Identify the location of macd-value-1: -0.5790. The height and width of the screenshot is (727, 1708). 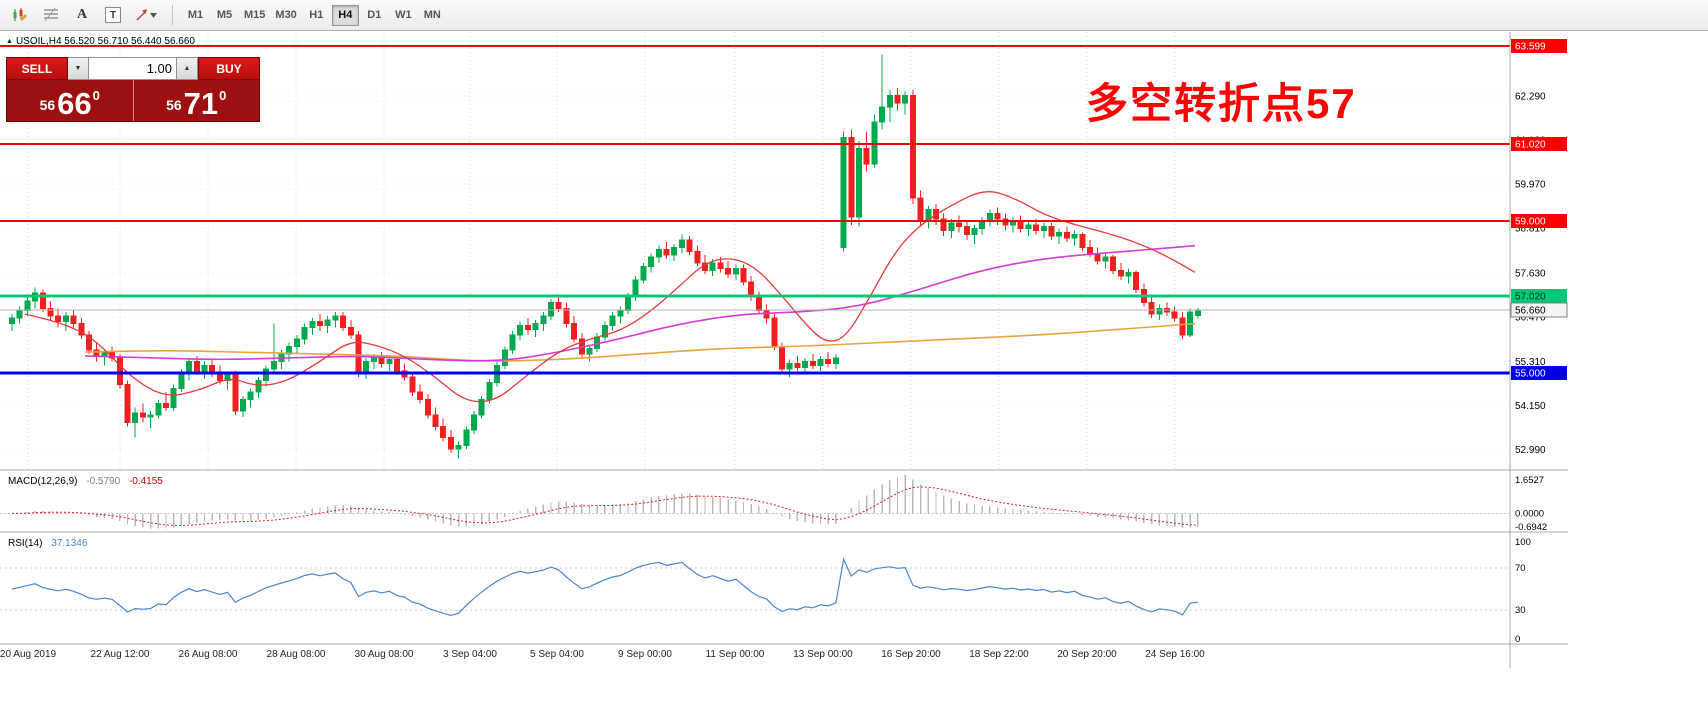
(103, 481).